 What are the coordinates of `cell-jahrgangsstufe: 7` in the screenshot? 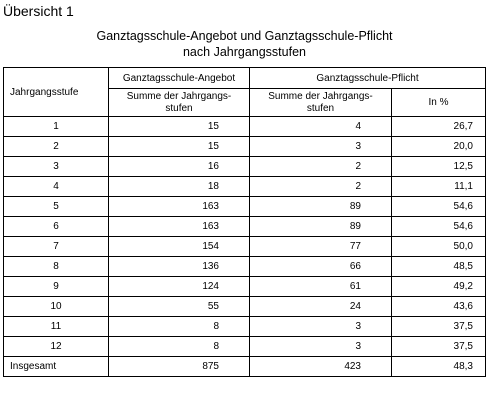 It's located at (56, 246).